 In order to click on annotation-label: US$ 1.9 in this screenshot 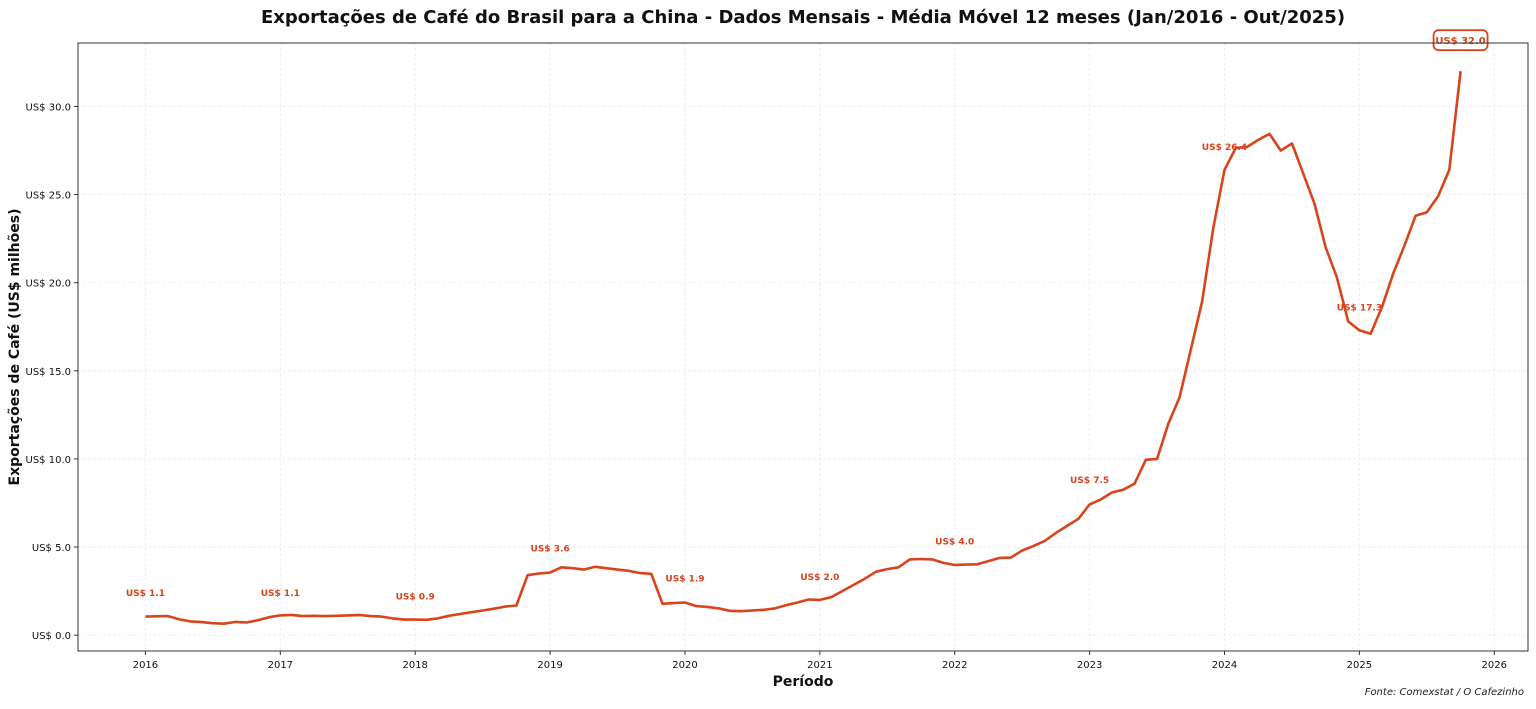, I will do `click(684, 580)`.